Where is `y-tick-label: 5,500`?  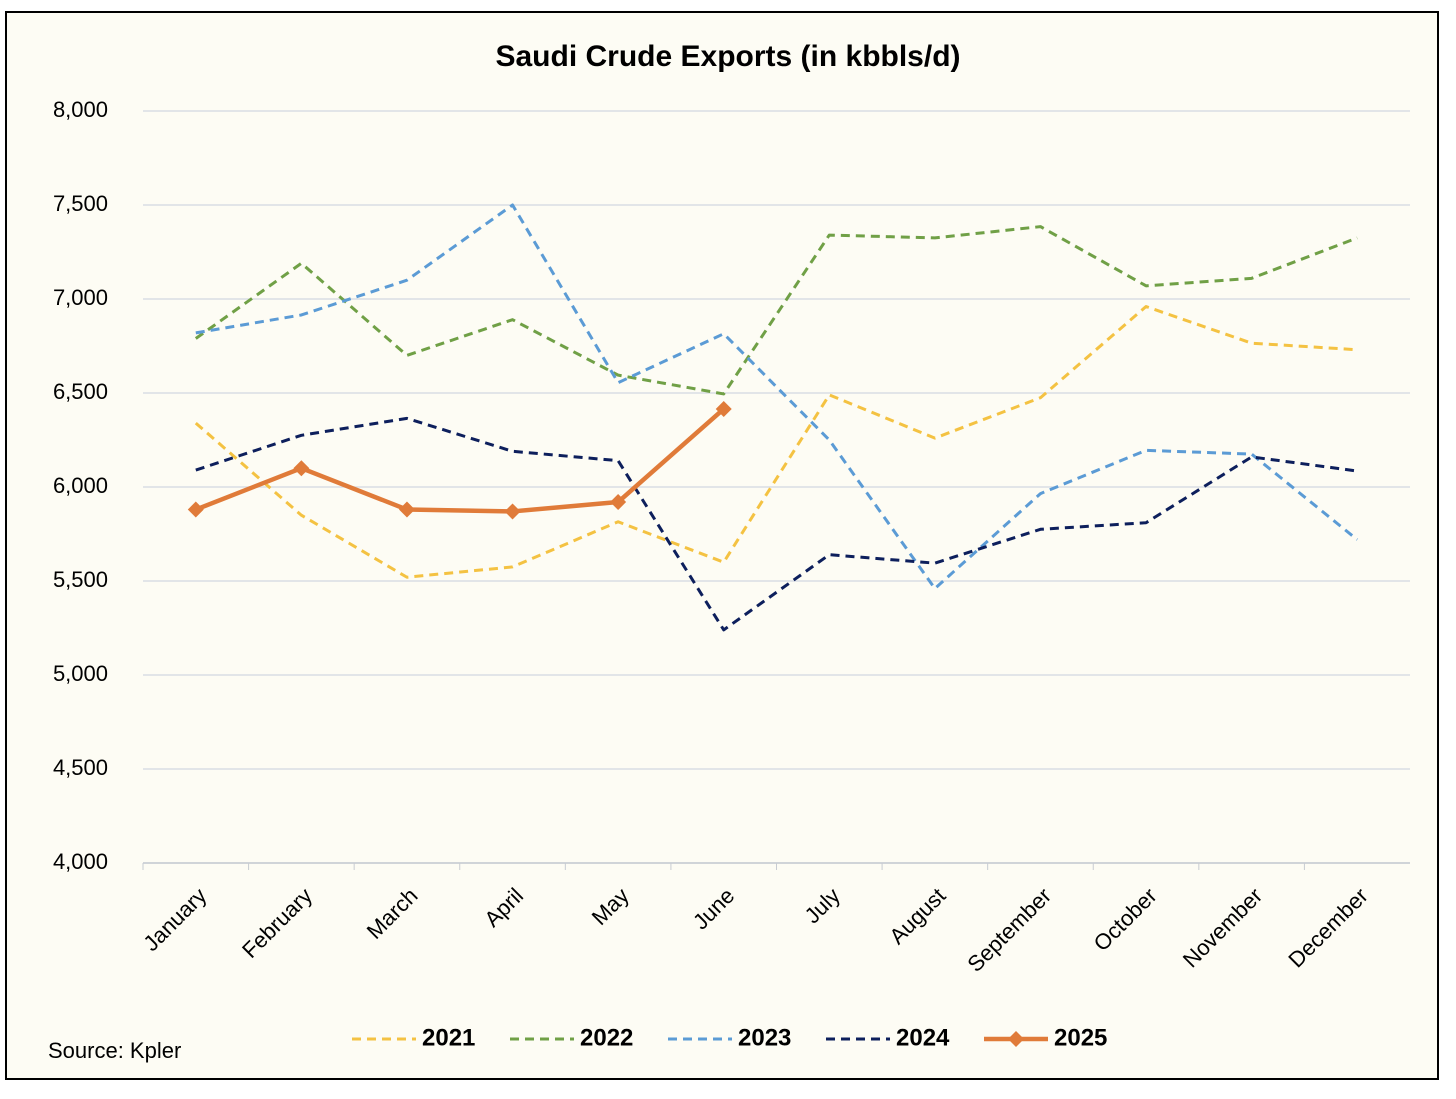 y-tick-label: 5,500 is located at coordinates (80, 579).